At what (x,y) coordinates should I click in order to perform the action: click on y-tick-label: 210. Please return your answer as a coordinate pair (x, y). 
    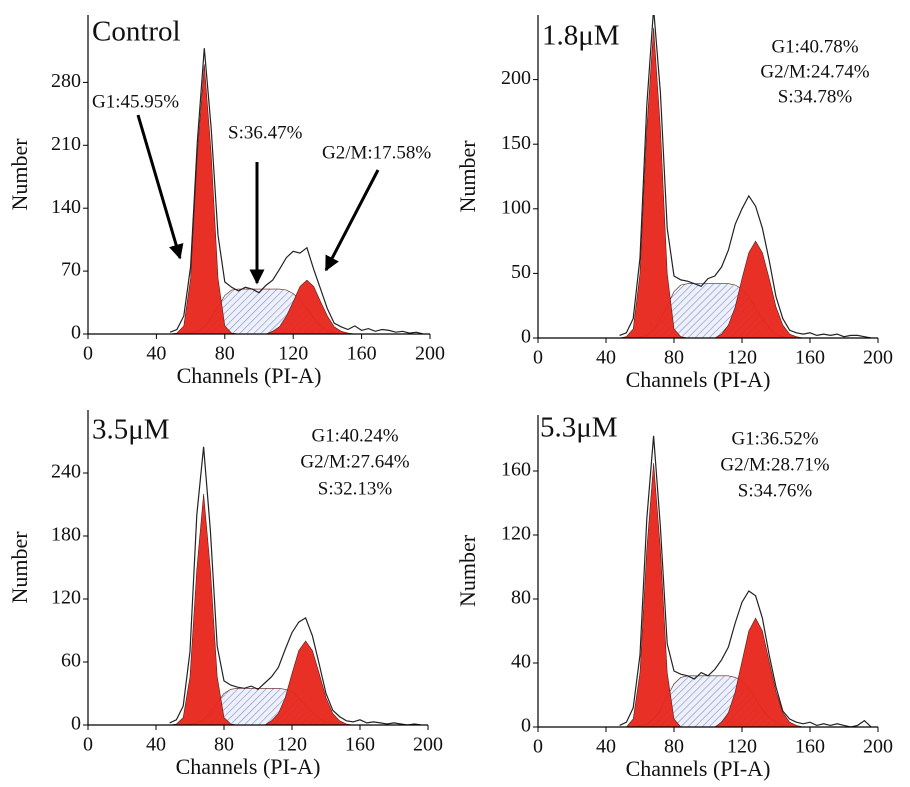
    Looking at the image, I should click on (66, 144).